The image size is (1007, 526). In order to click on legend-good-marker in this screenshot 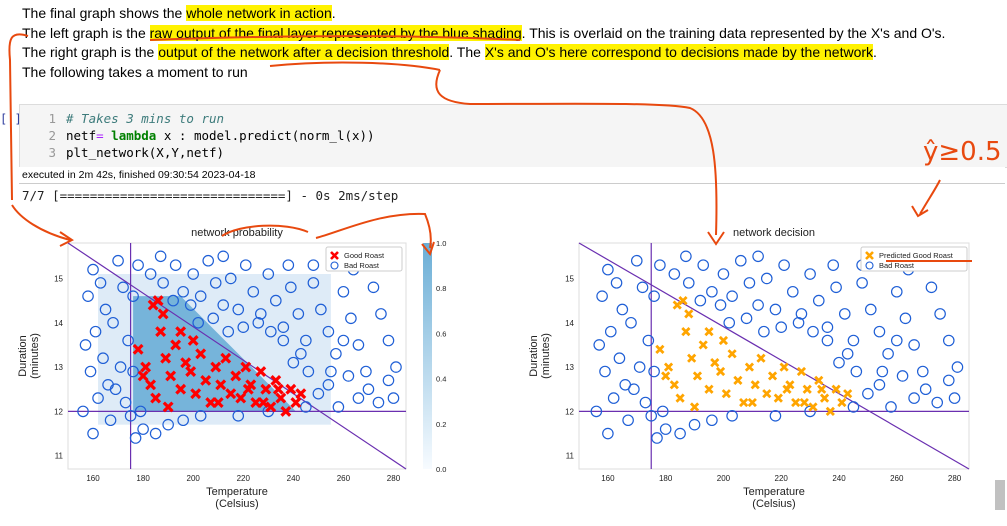, I will do `click(869, 255)`.